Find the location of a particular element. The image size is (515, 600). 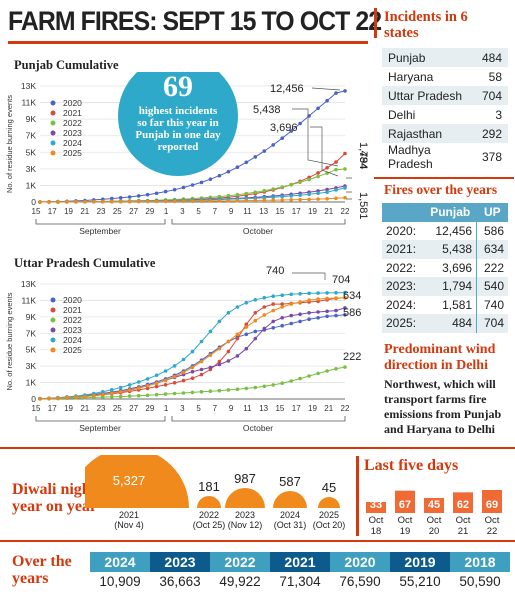

series-2025 is located at coordinates (192, 348).